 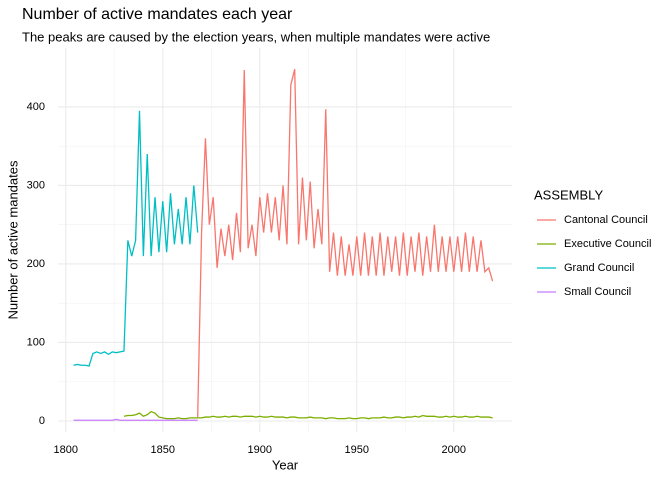 What do you see at coordinates (606, 220) in the screenshot?
I see `legend-label: Cantonal Council` at bounding box center [606, 220].